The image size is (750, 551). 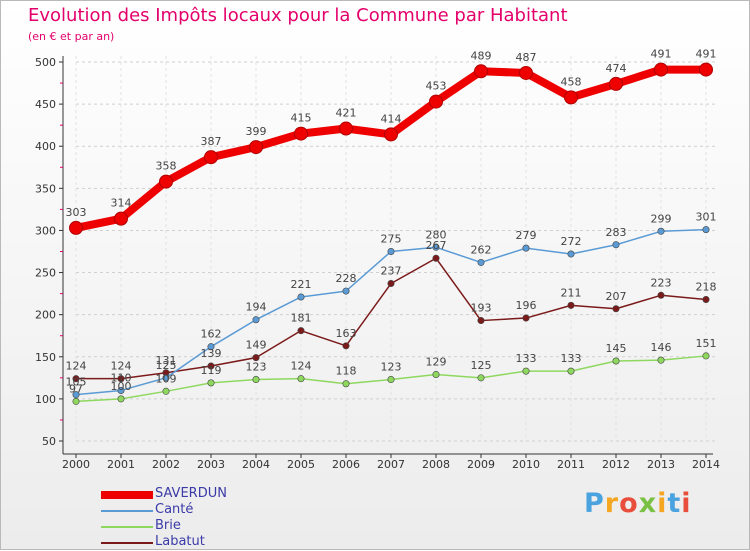 What do you see at coordinates (661, 218) in the screenshot?
I see `data-label: 299` at bounding box center [661, 218].